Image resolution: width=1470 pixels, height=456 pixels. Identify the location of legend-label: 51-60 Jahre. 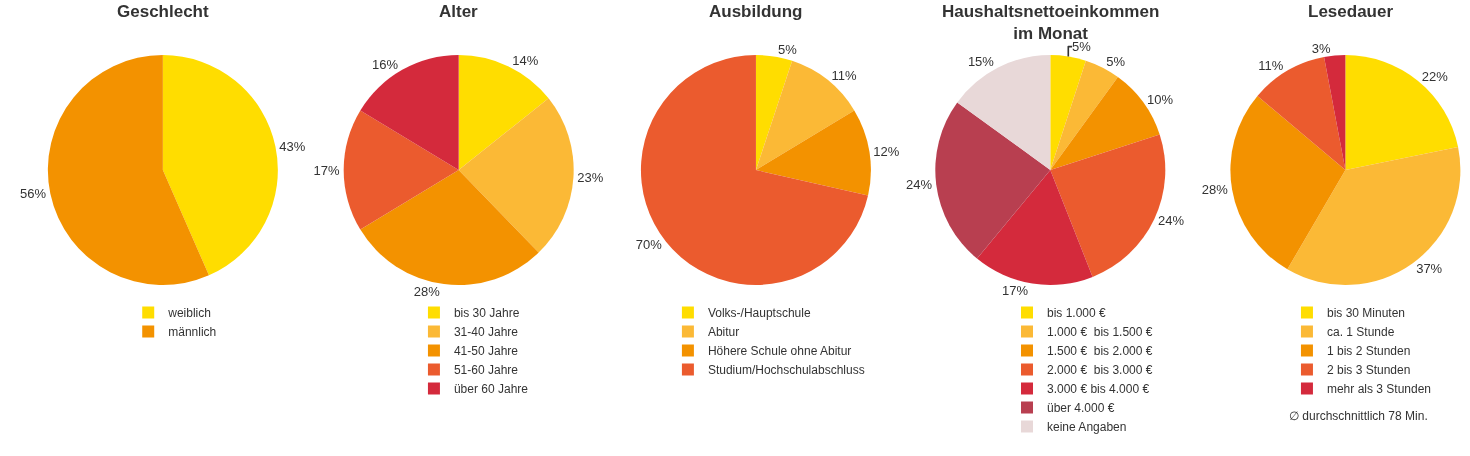
(486, 370).